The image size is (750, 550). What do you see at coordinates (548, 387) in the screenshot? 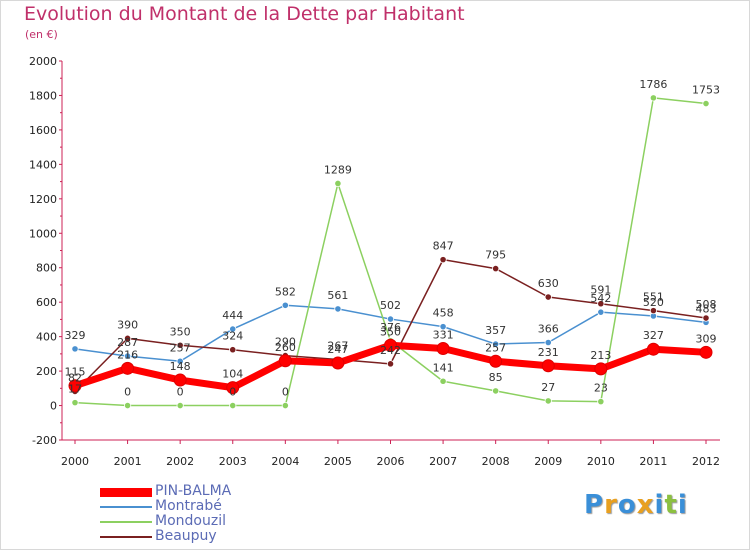
I see `data-label-mondouzil: 27` at bounding box center [548, 387].